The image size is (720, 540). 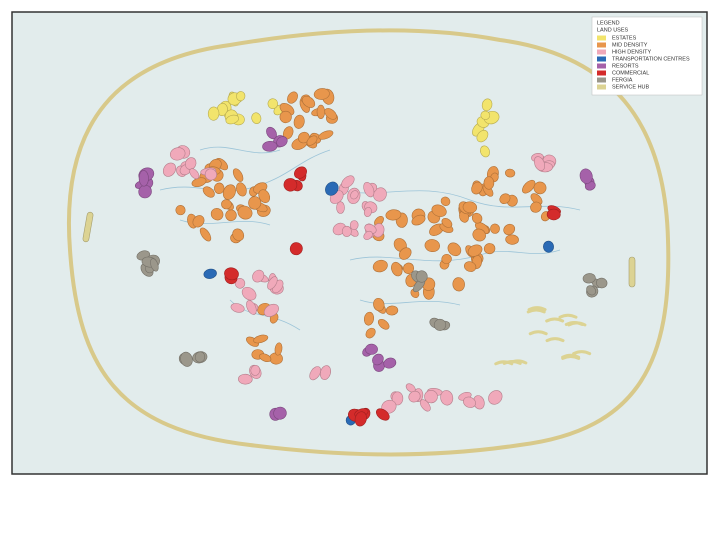 What do you see at coordinates (624, 38) in the screenshot?
I see `legend-label: ESTATES` at bounding box center [624, 38].